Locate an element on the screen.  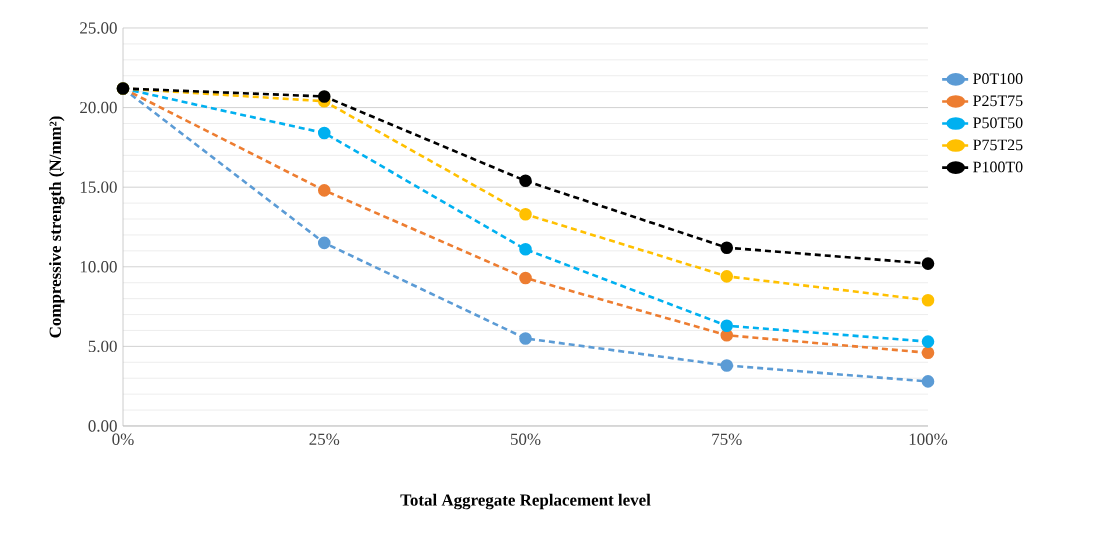
legend-label: P50T50 is located at coordinates (998, 123).